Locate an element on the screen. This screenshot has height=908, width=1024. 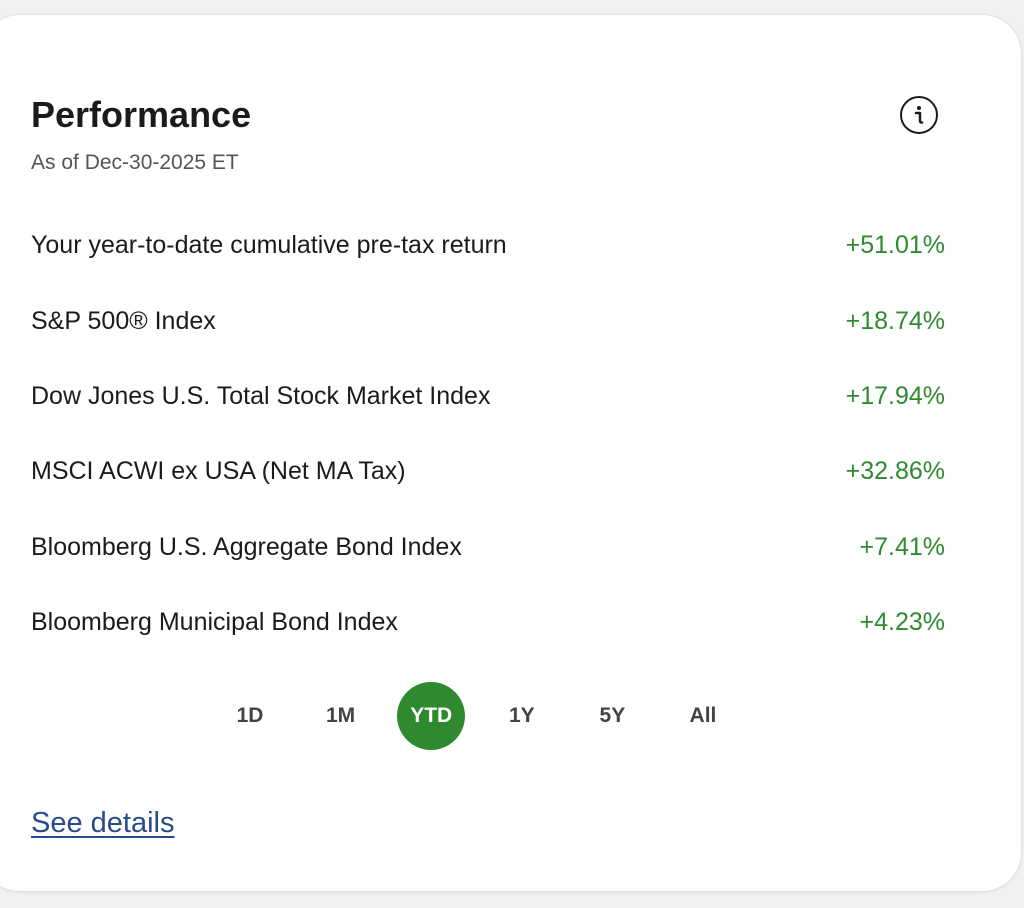
return-value: +17.94% is located at coordinates (895, 395).